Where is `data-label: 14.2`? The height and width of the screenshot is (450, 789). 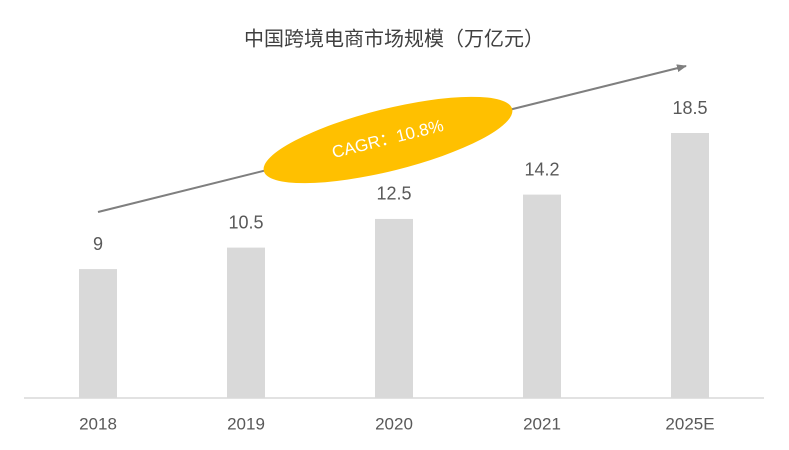 data-label: 14.2 is located at coordinates (541, 169).